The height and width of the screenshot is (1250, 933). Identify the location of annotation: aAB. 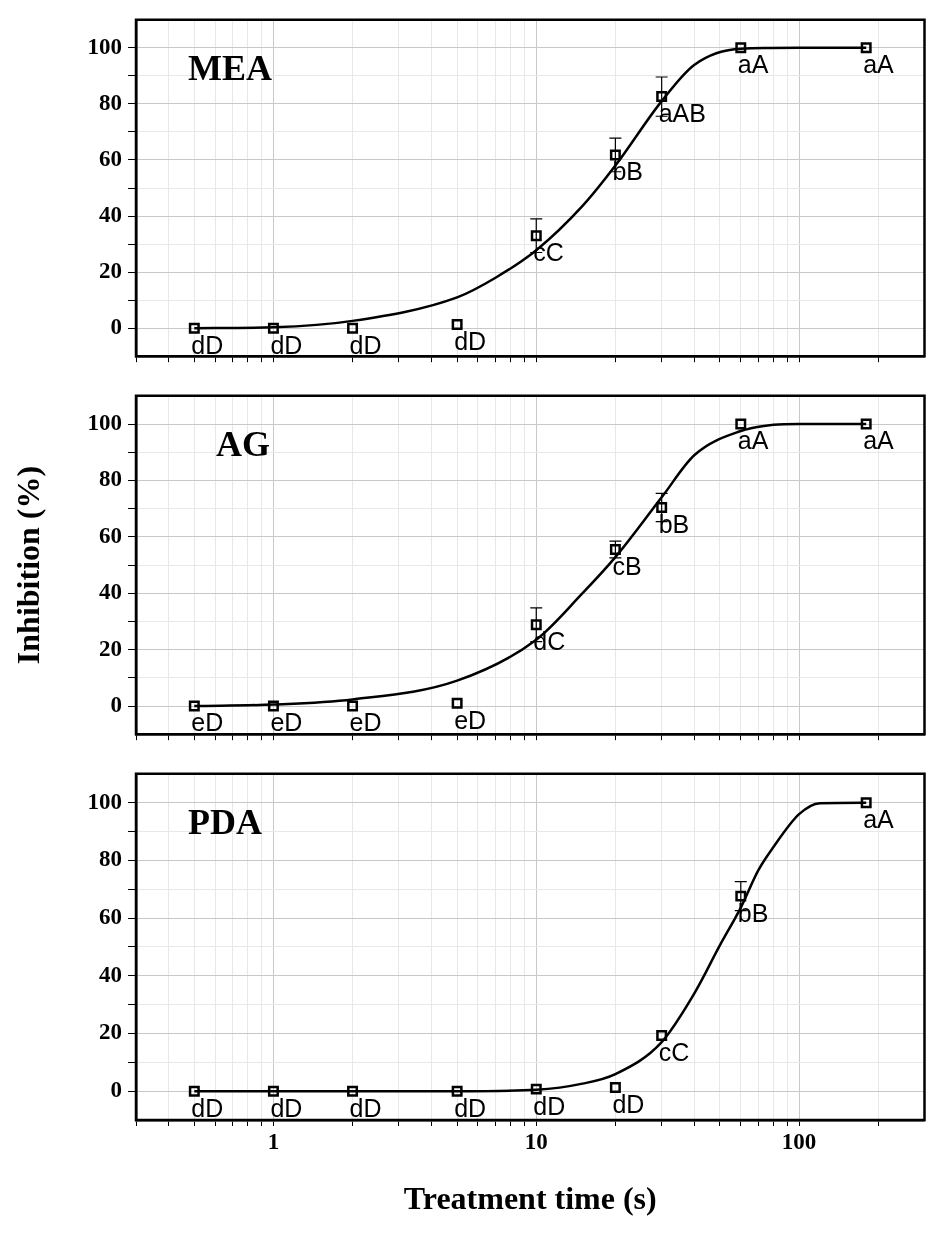
(682, 113).